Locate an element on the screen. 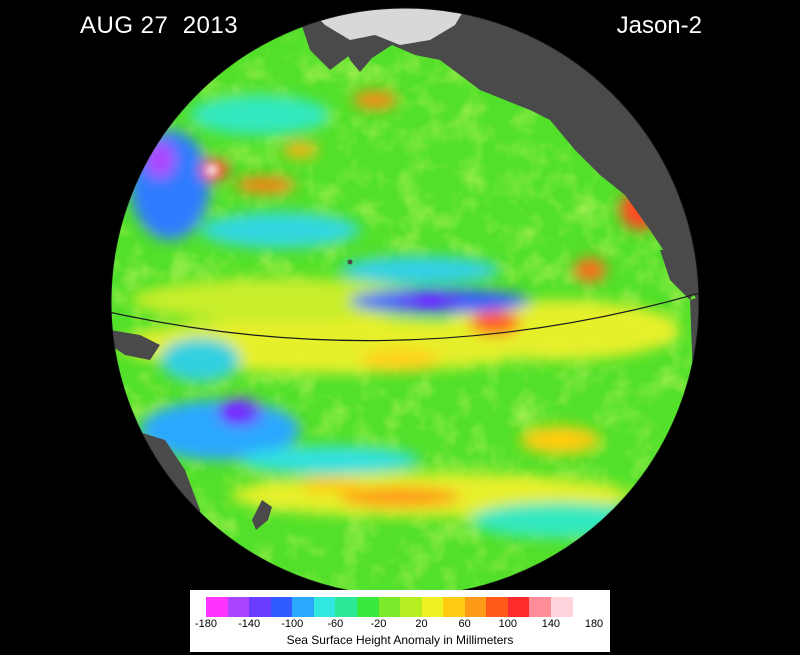 The height and width of the screenshot is (655, 800). colorbar-tick-label: -100 is located at coordinates (292, 624).